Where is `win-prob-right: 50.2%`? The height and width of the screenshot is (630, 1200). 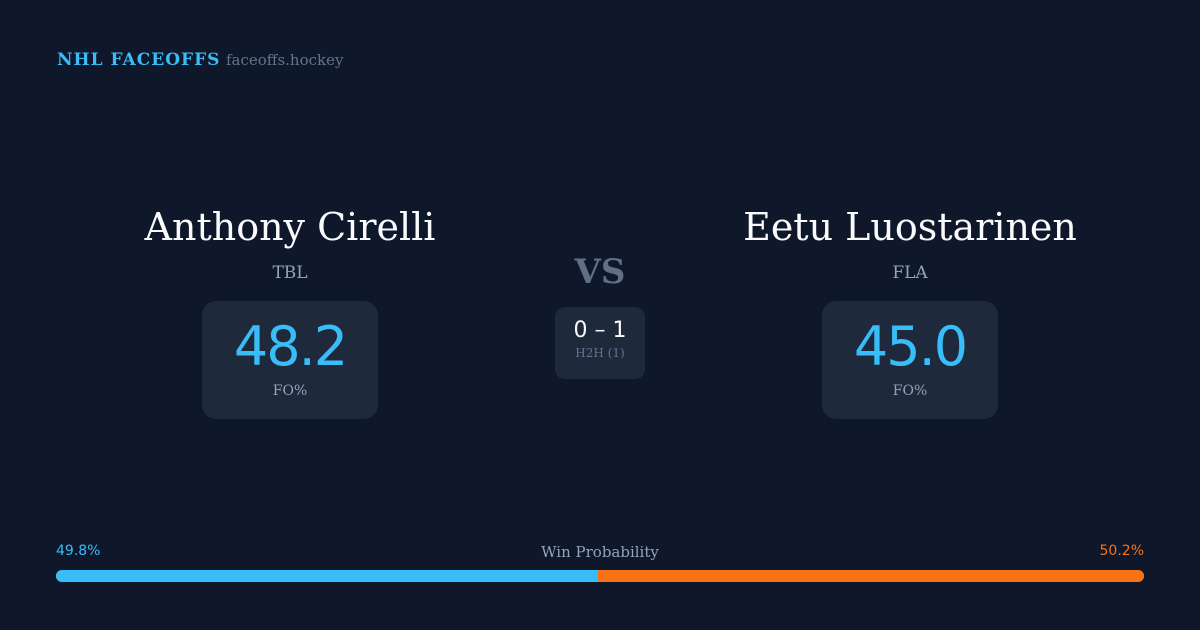
win-prob-right: 50.2% is located at coordinates (1121, 551).